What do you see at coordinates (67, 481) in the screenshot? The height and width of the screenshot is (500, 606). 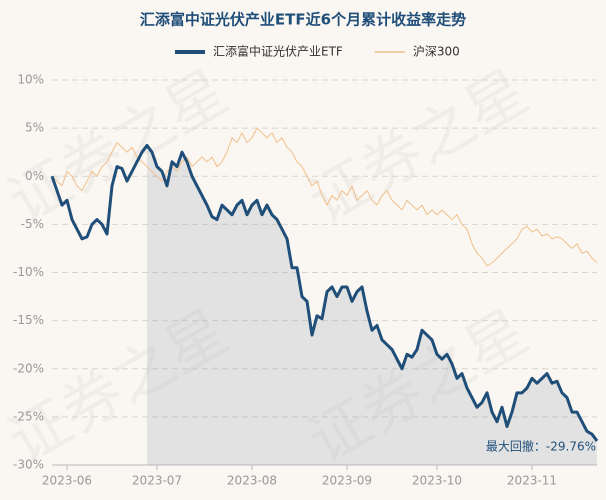 I see `x-tick-label: 2023-06` at bounding box center [67, 481].